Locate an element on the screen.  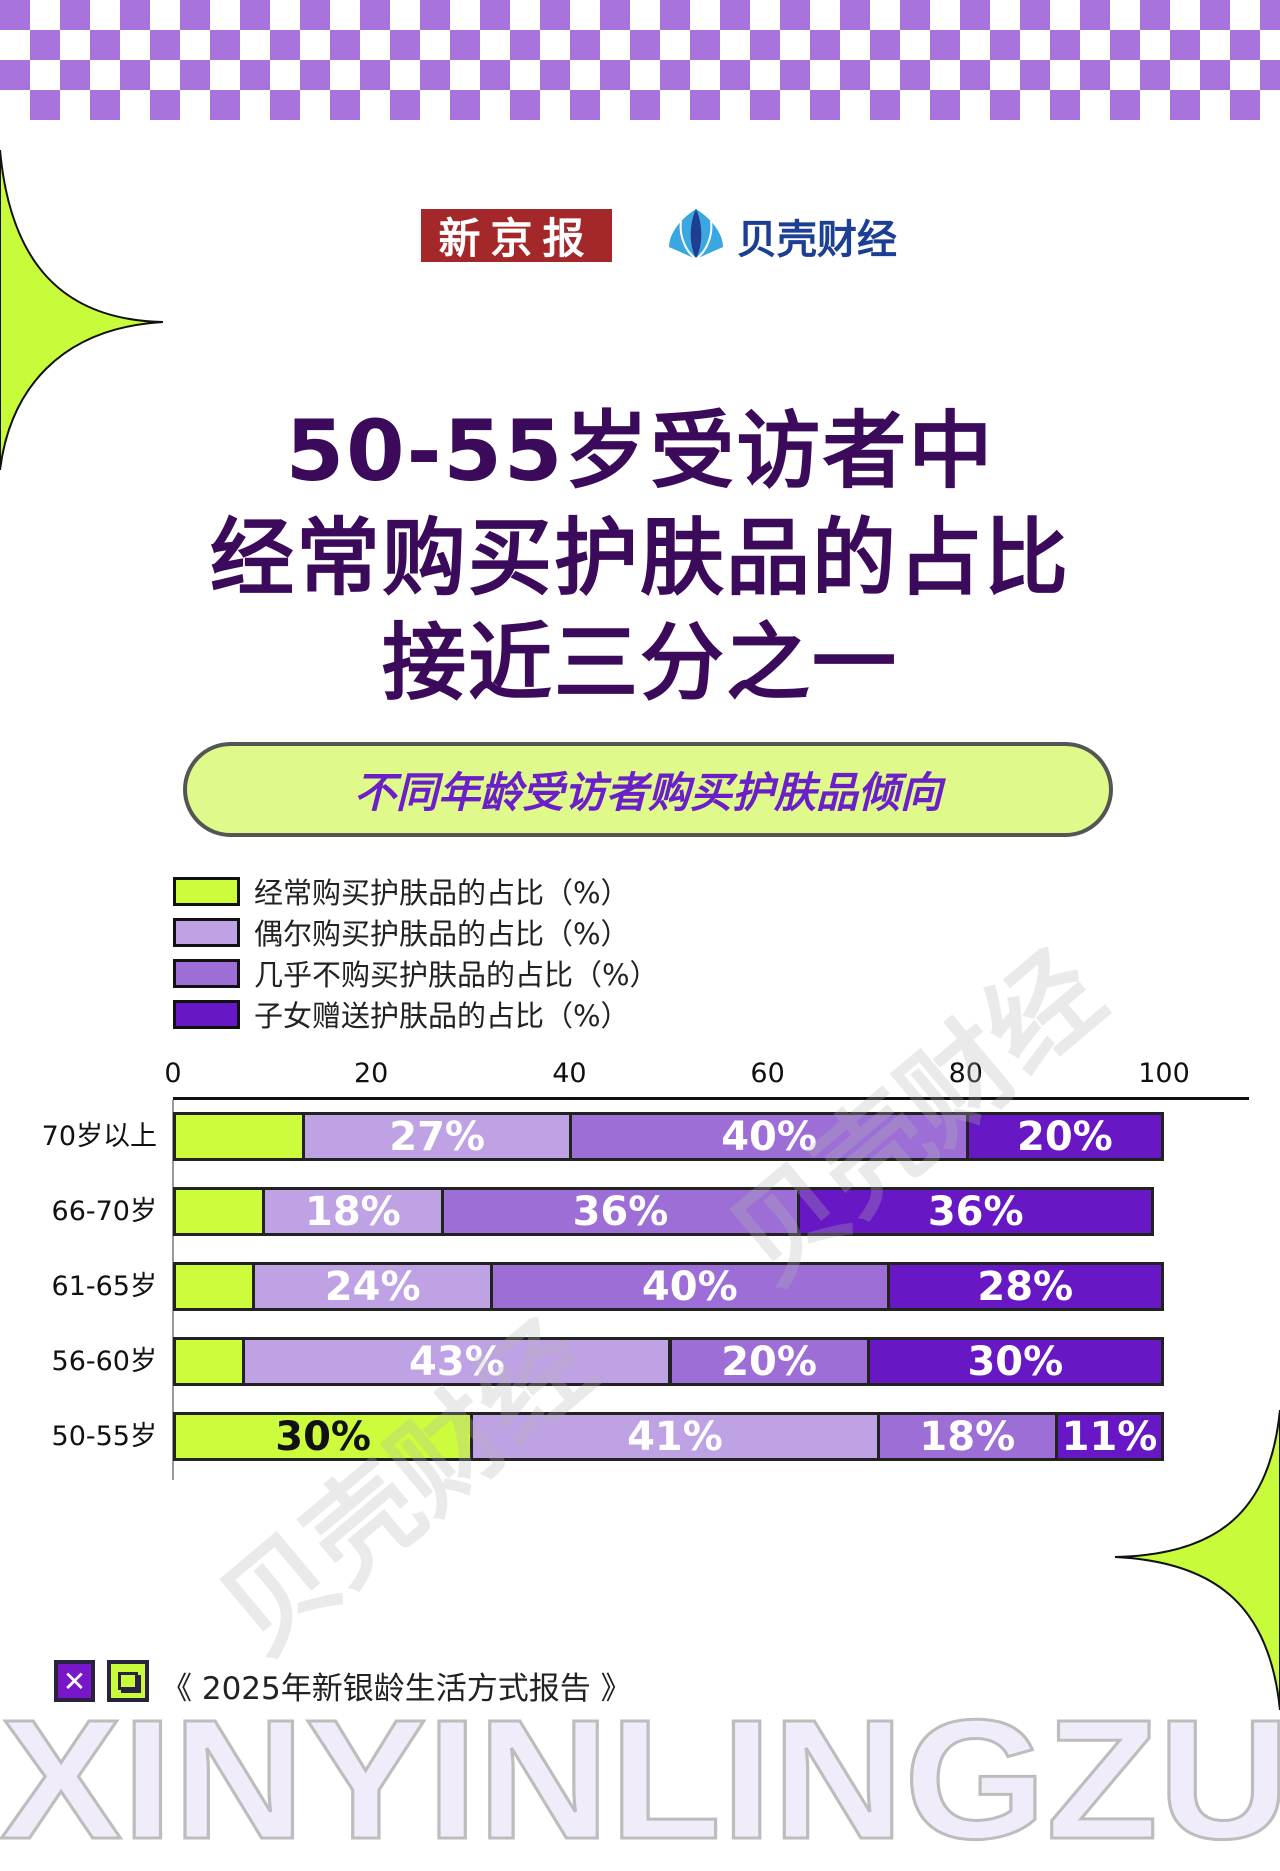
x-tick-label: 0 is located at coordinates (173, 1073).